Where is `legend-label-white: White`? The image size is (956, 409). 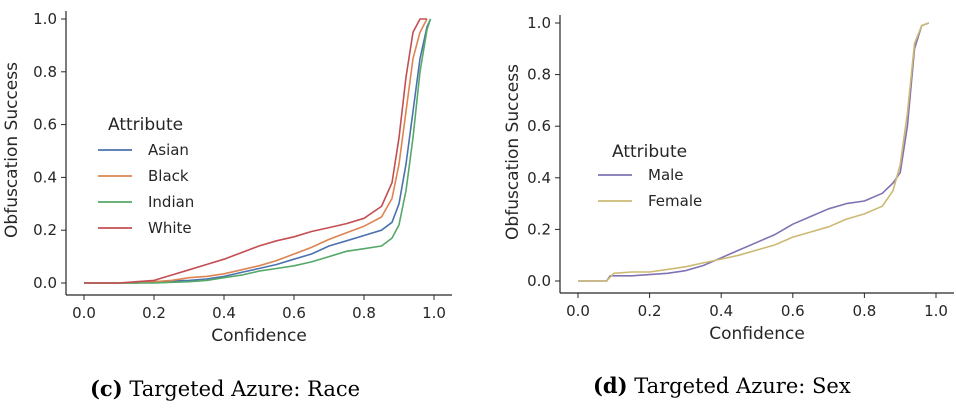
legend-label-white: White is located at coordinates (170, 228).